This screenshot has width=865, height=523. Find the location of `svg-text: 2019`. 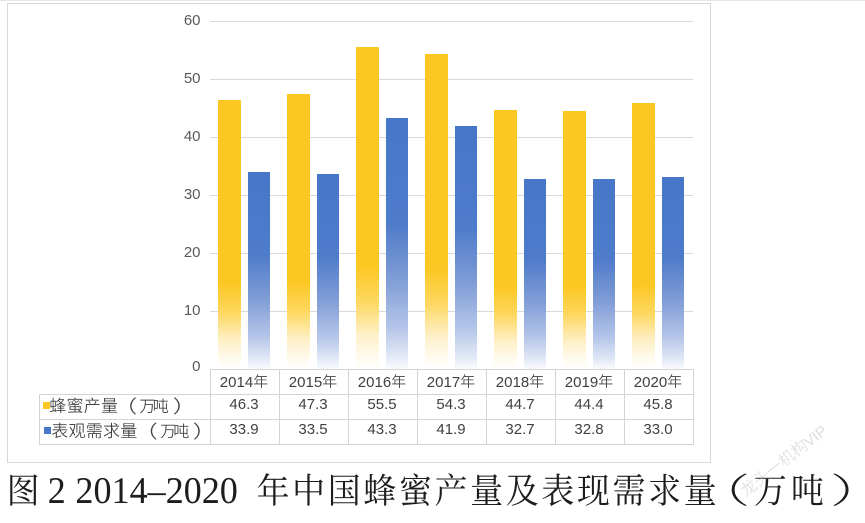

svg-text: 2019 is located at coordinates (581, 382).